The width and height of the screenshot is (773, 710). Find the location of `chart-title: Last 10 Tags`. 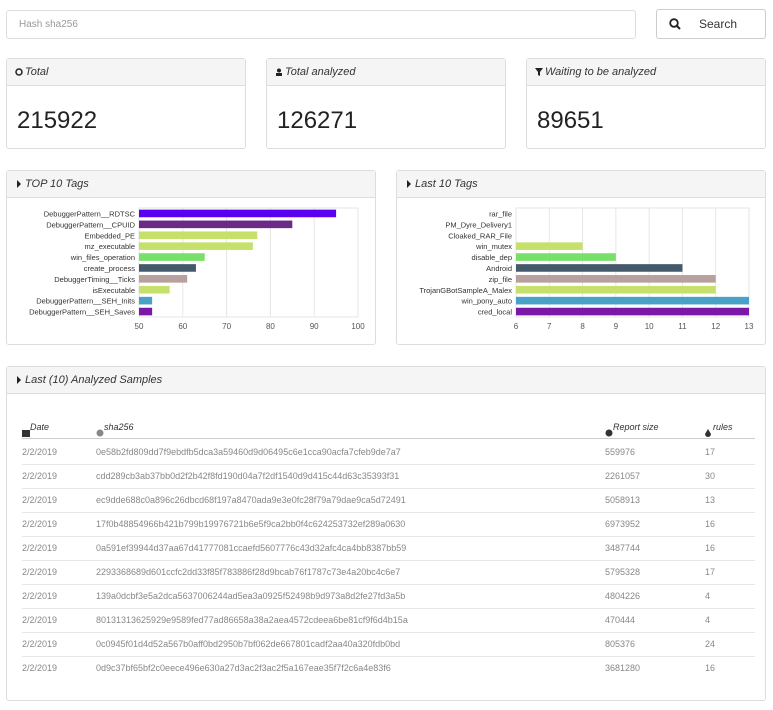

chart-title: Last 10 Tags is located at coordinates (446, 184).